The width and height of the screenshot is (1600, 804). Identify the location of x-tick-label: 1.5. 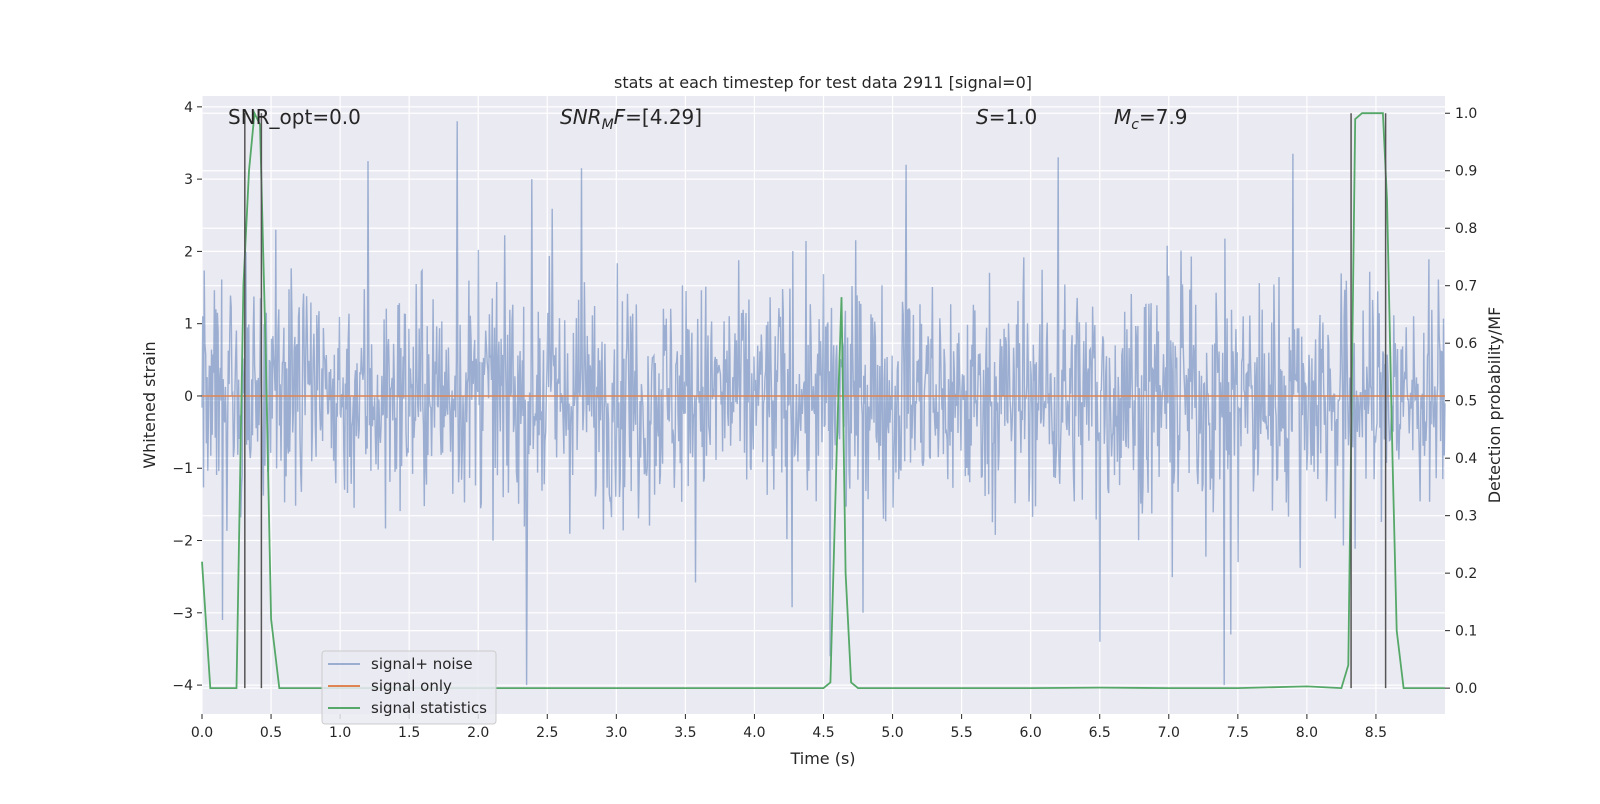
(409, 733).